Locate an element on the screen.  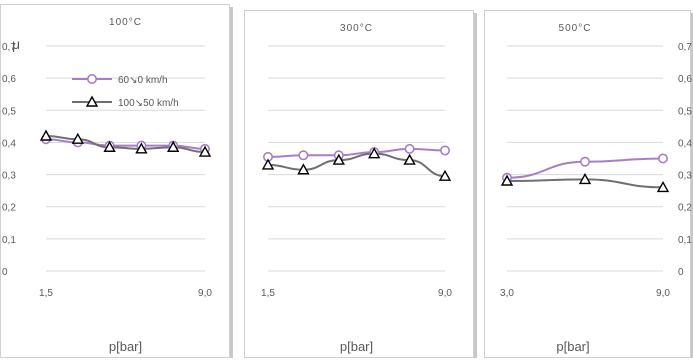
x-tick-label: 3,0 is located at coordinates (507, 293).